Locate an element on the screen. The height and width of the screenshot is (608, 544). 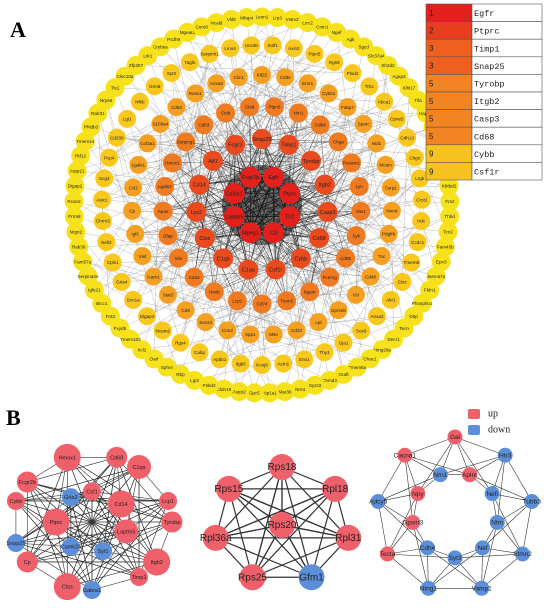
node-label: Tmem8a is located at coordinates (357, 367).